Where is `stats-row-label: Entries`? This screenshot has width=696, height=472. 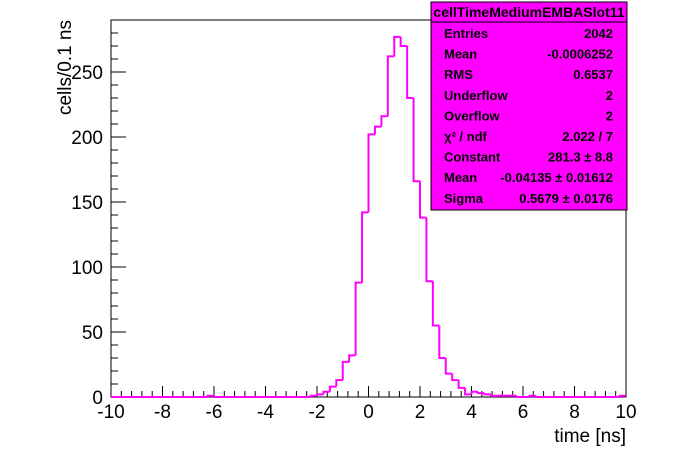
stats-row-label: Entries is located at coordinates (466, 33).